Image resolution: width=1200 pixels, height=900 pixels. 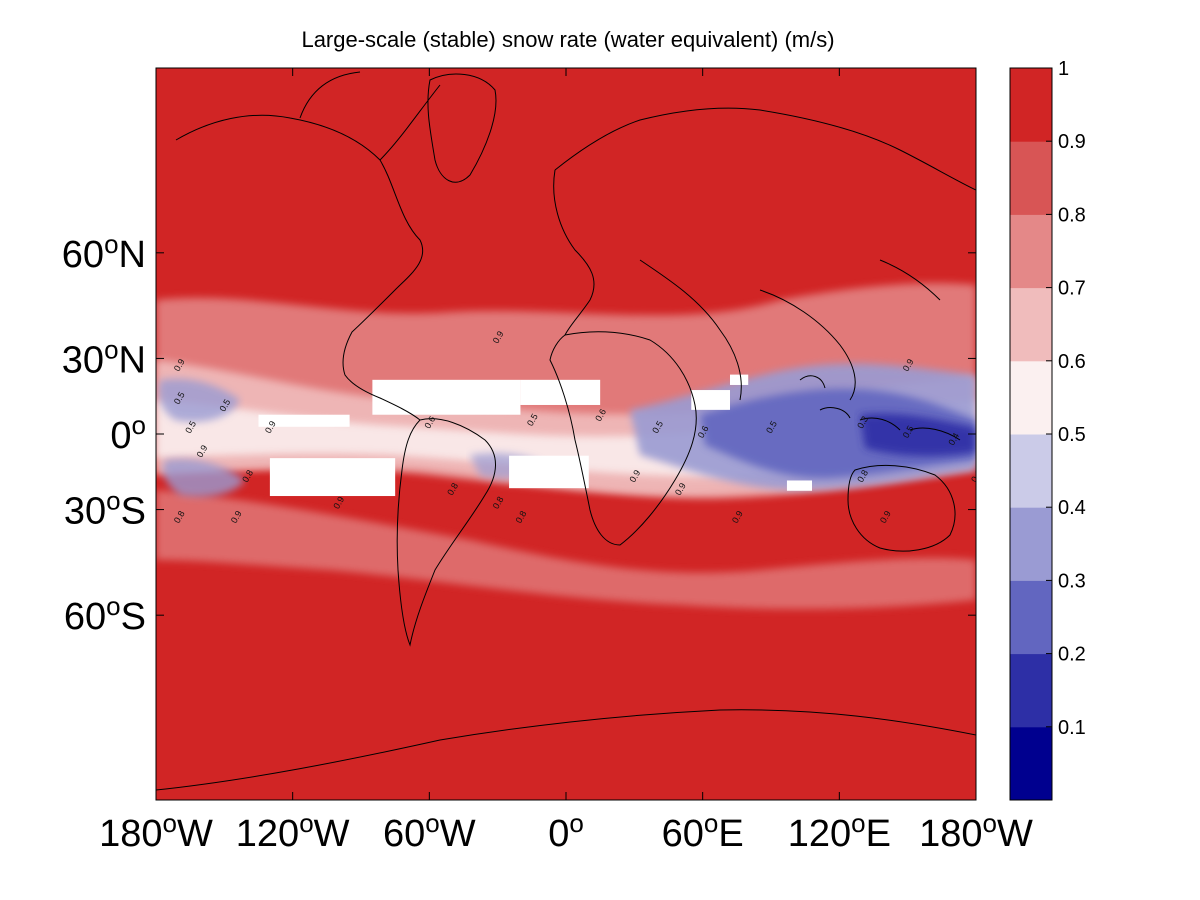 I want to click on coastline-greenland, so click(x=462, y=128).